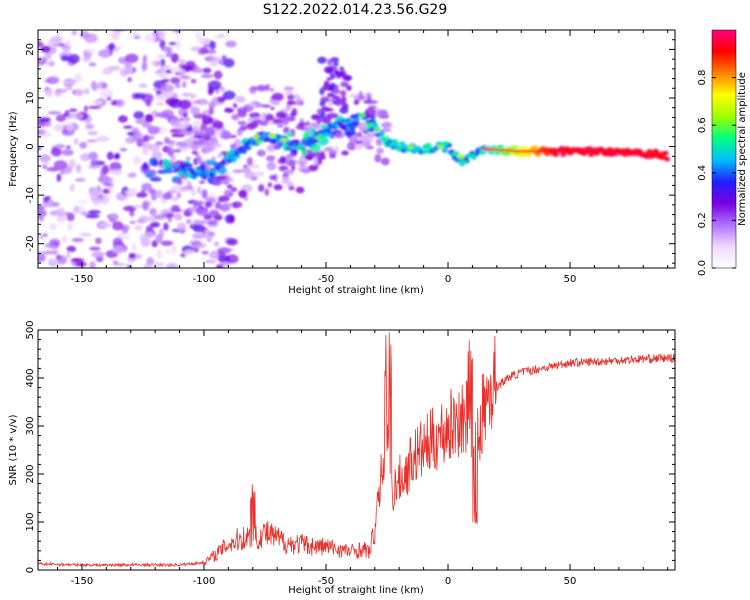 Image resolution: width=750 pixels, height=600 pixels. I want to click on figure-title: S122.2022.014.23.56.G29, so click(355, 10).